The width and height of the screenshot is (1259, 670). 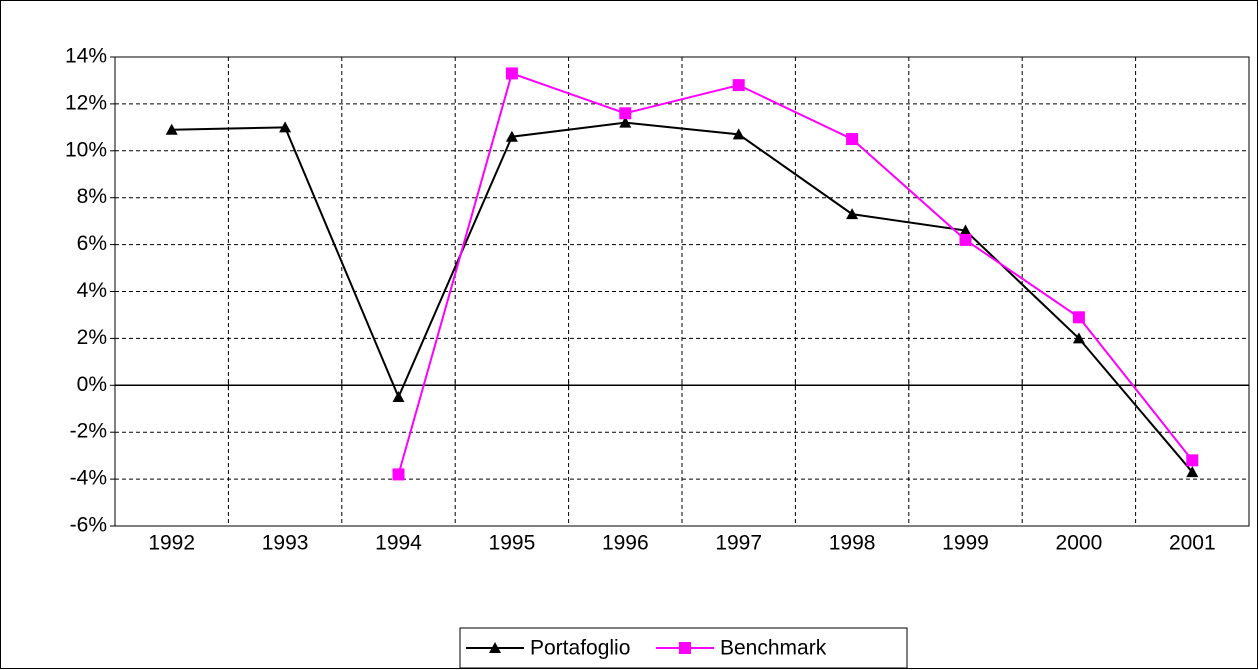 I want to click on y-tick-label: 0%, so click(x=92, y=384).